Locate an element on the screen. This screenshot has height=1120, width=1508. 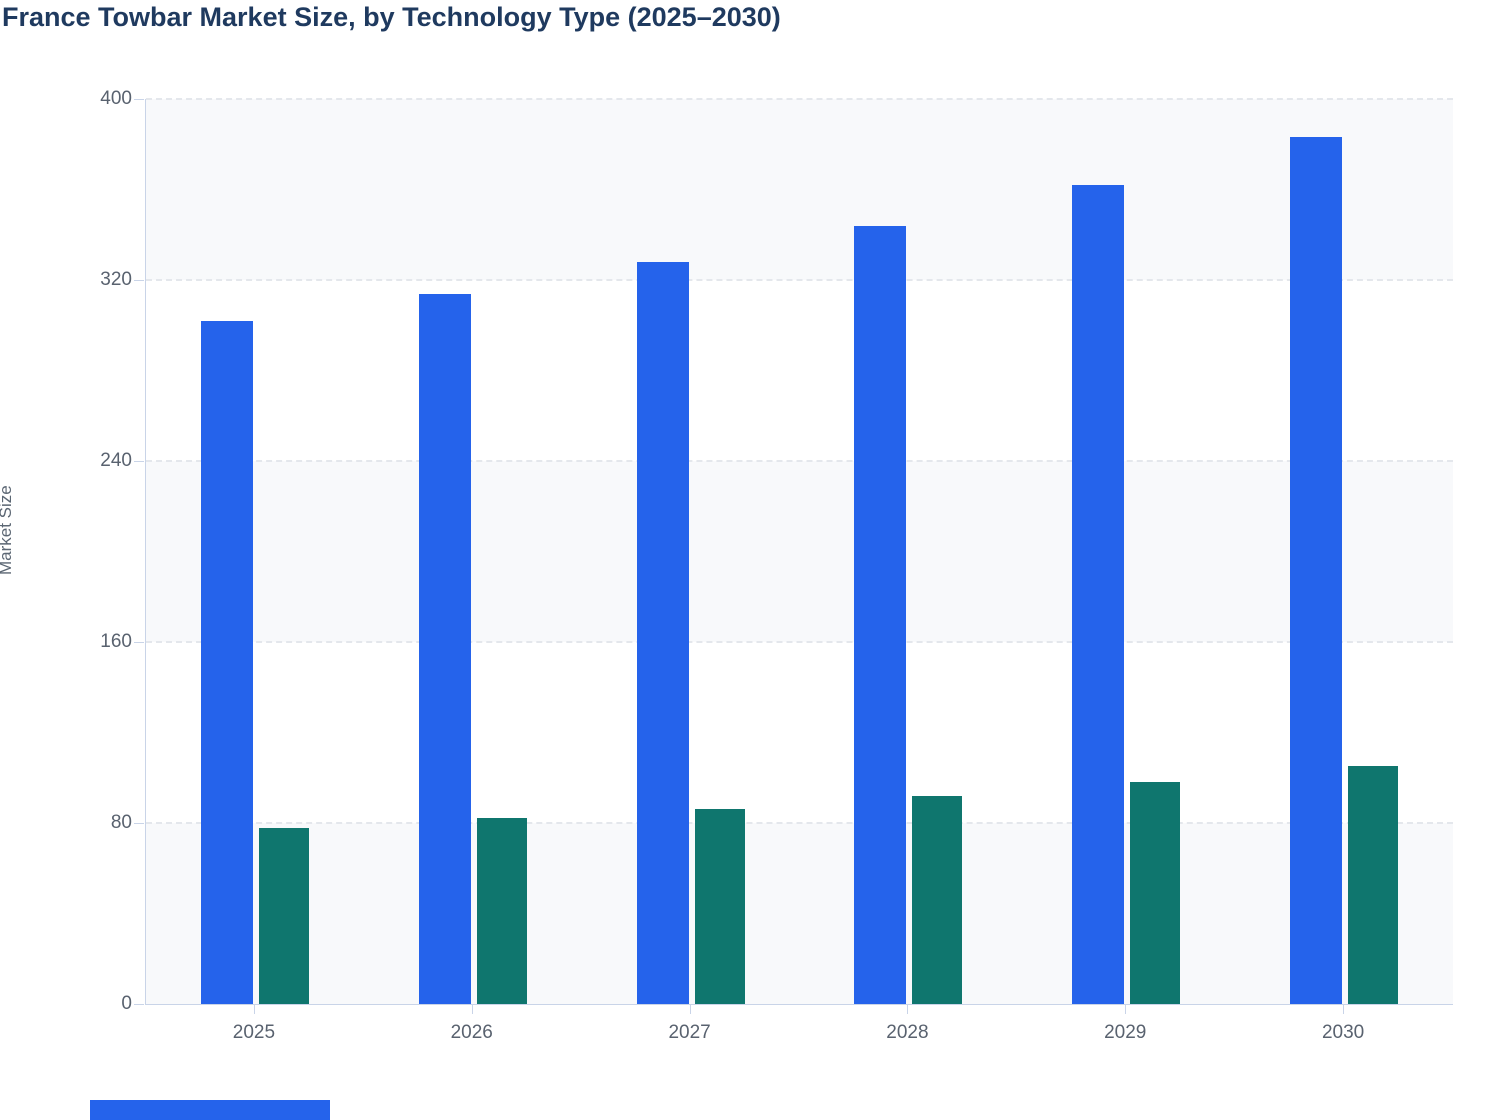
bar-teal-2028 is located at coordinates (937, 899).